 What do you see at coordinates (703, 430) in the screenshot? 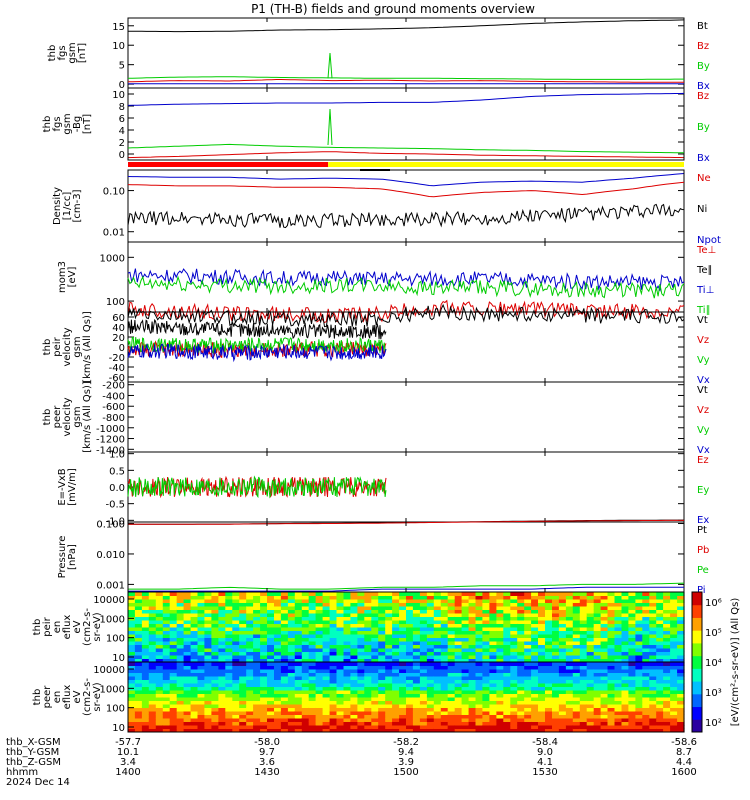
I see `legend-label: Vy` at bounding box center [703, 430].